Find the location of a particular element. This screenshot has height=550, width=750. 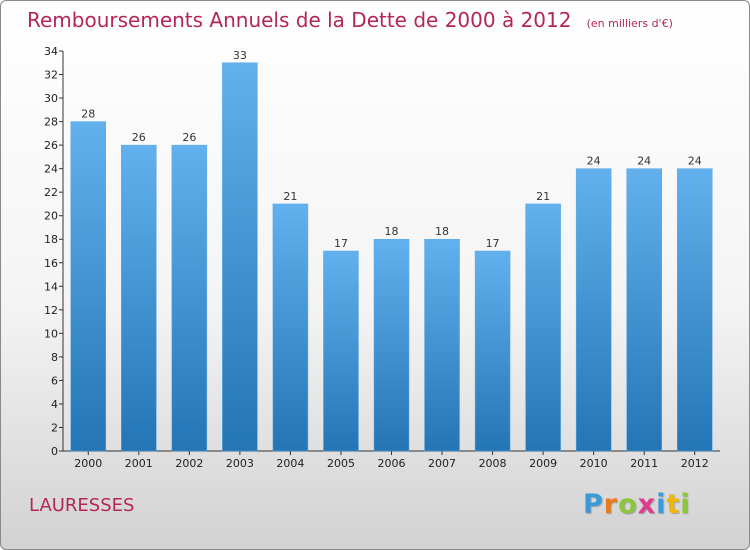

bar-2007 is located at coordinates (442, 345).